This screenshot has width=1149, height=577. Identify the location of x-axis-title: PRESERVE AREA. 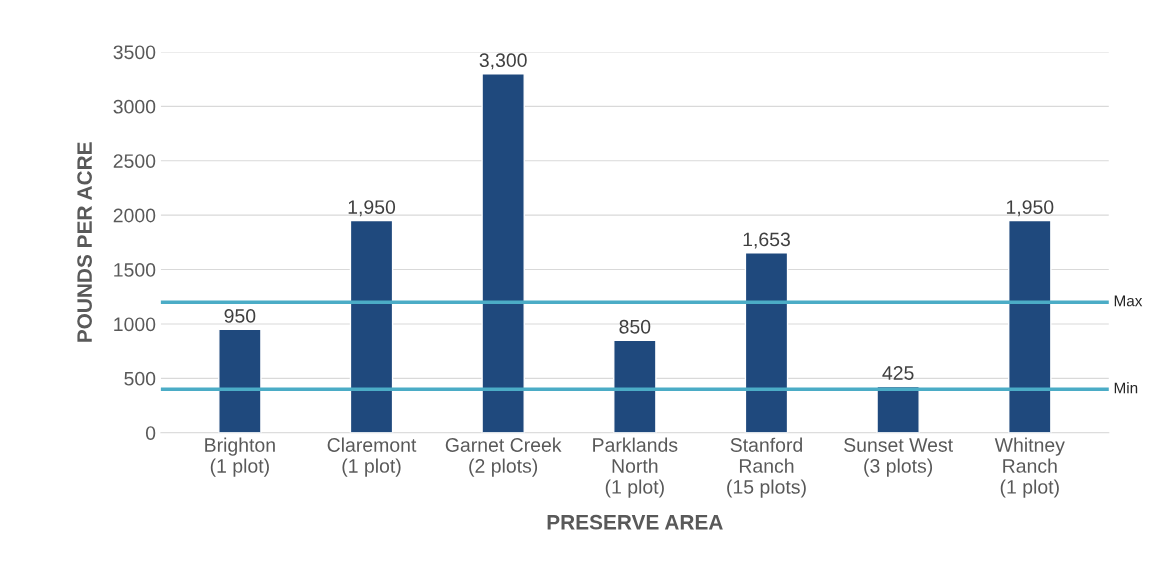
(635, 522).